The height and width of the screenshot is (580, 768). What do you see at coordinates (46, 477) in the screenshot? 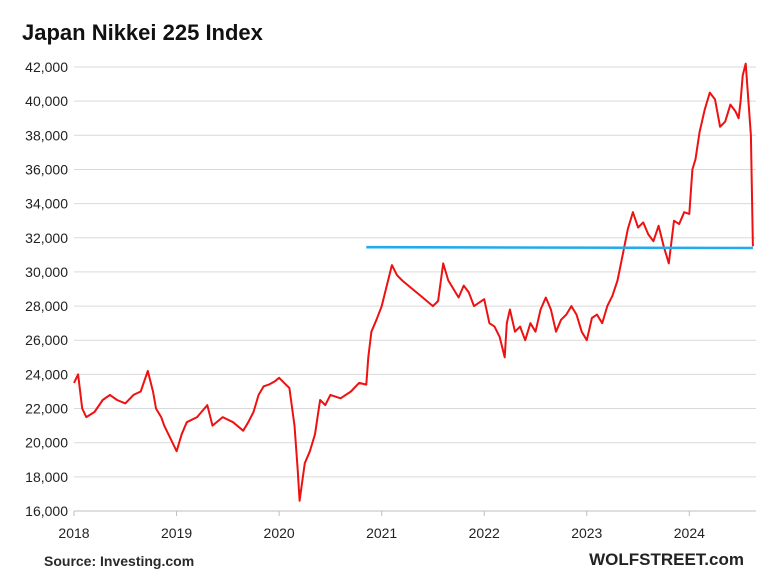
I see `y-tick-label: 18,000` at bounding box center [46, 477].